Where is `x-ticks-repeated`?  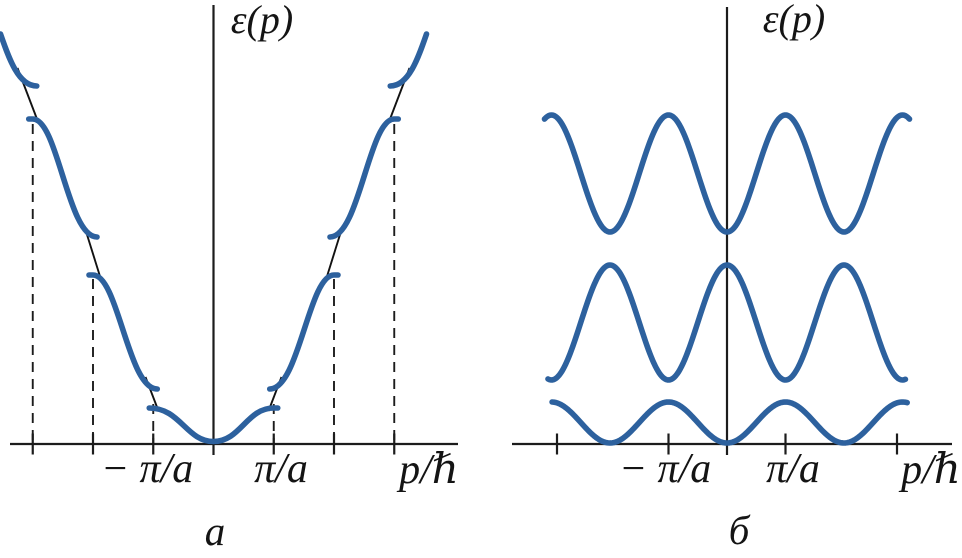
x-ticks-repeated is located at coordinates (727, 444).